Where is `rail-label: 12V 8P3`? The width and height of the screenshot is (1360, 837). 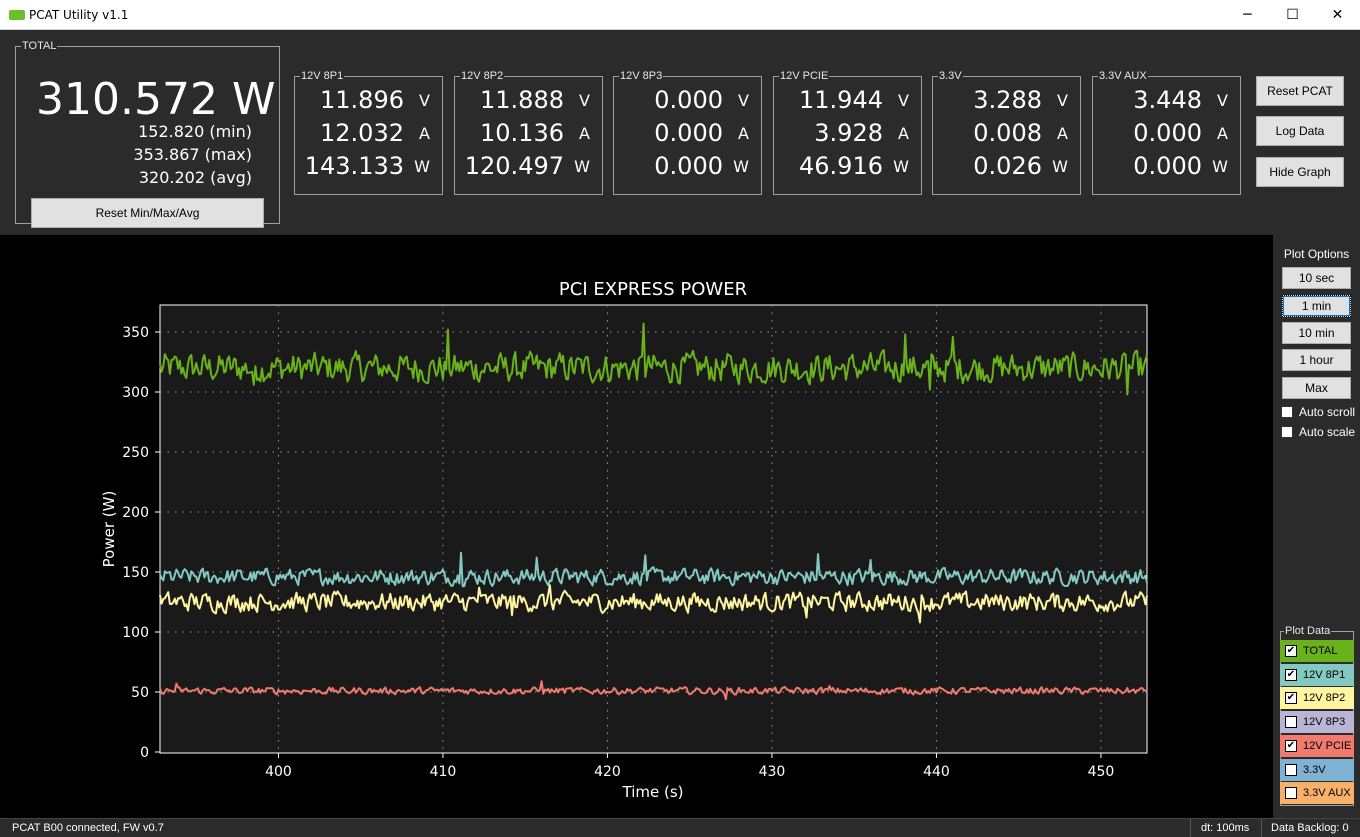
rail-label: 12V 8P3 is located at coordinates (641, 76).